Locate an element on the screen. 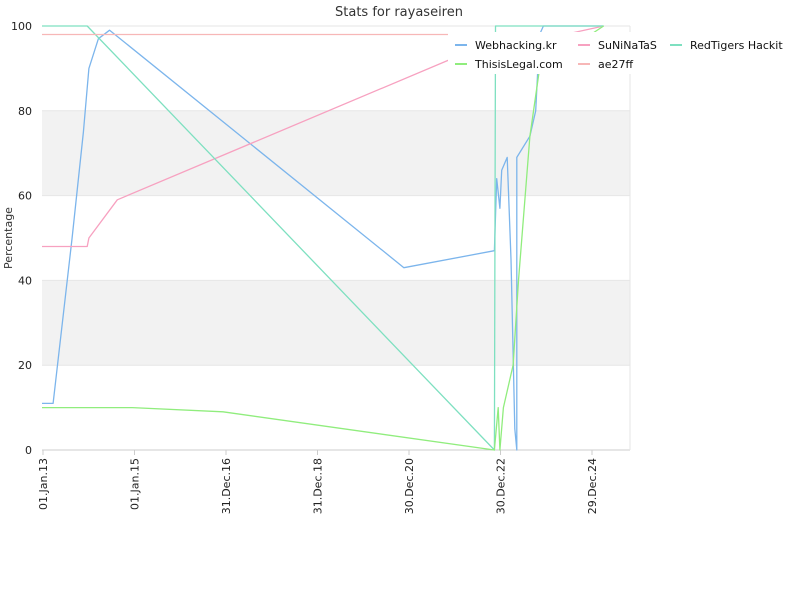 The image size is (800, 600). legend-label: RedTigers Hackit is located at coordinates (736, 45).